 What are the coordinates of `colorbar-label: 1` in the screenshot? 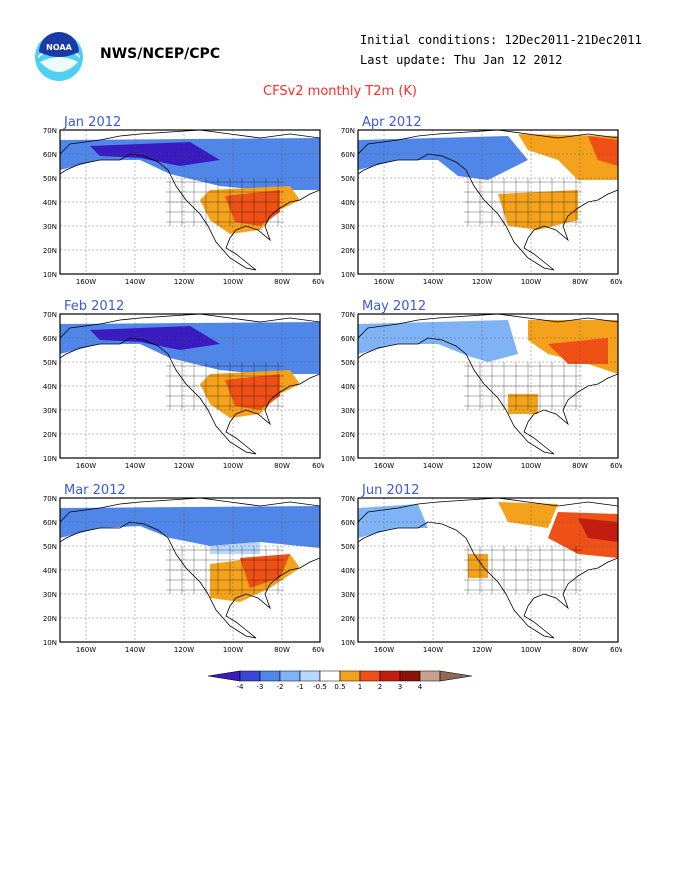 It's located at (360, 687).